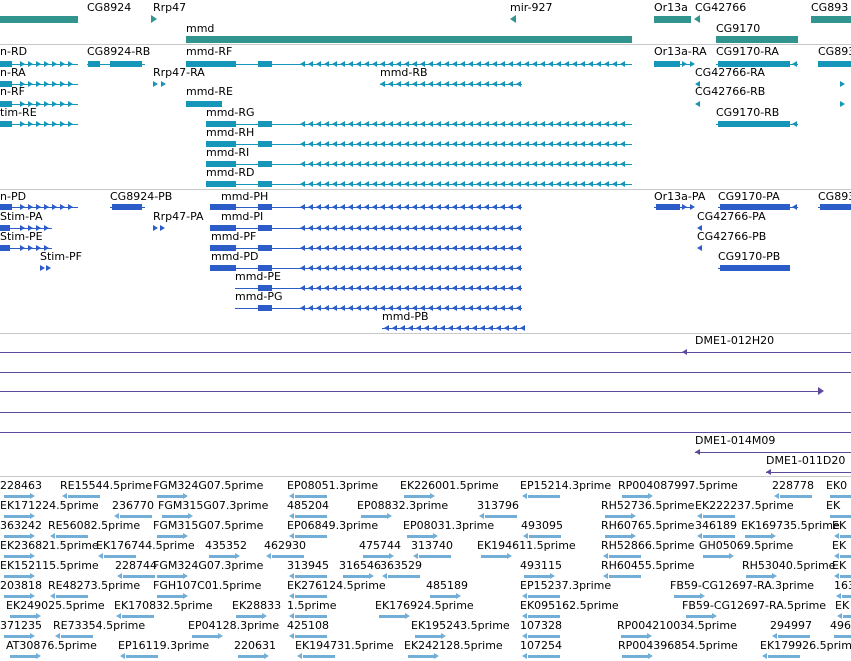  Describe the element at coordinates (39, 19) in the screenshot. I see `gene-cg8924-bar` at that location.